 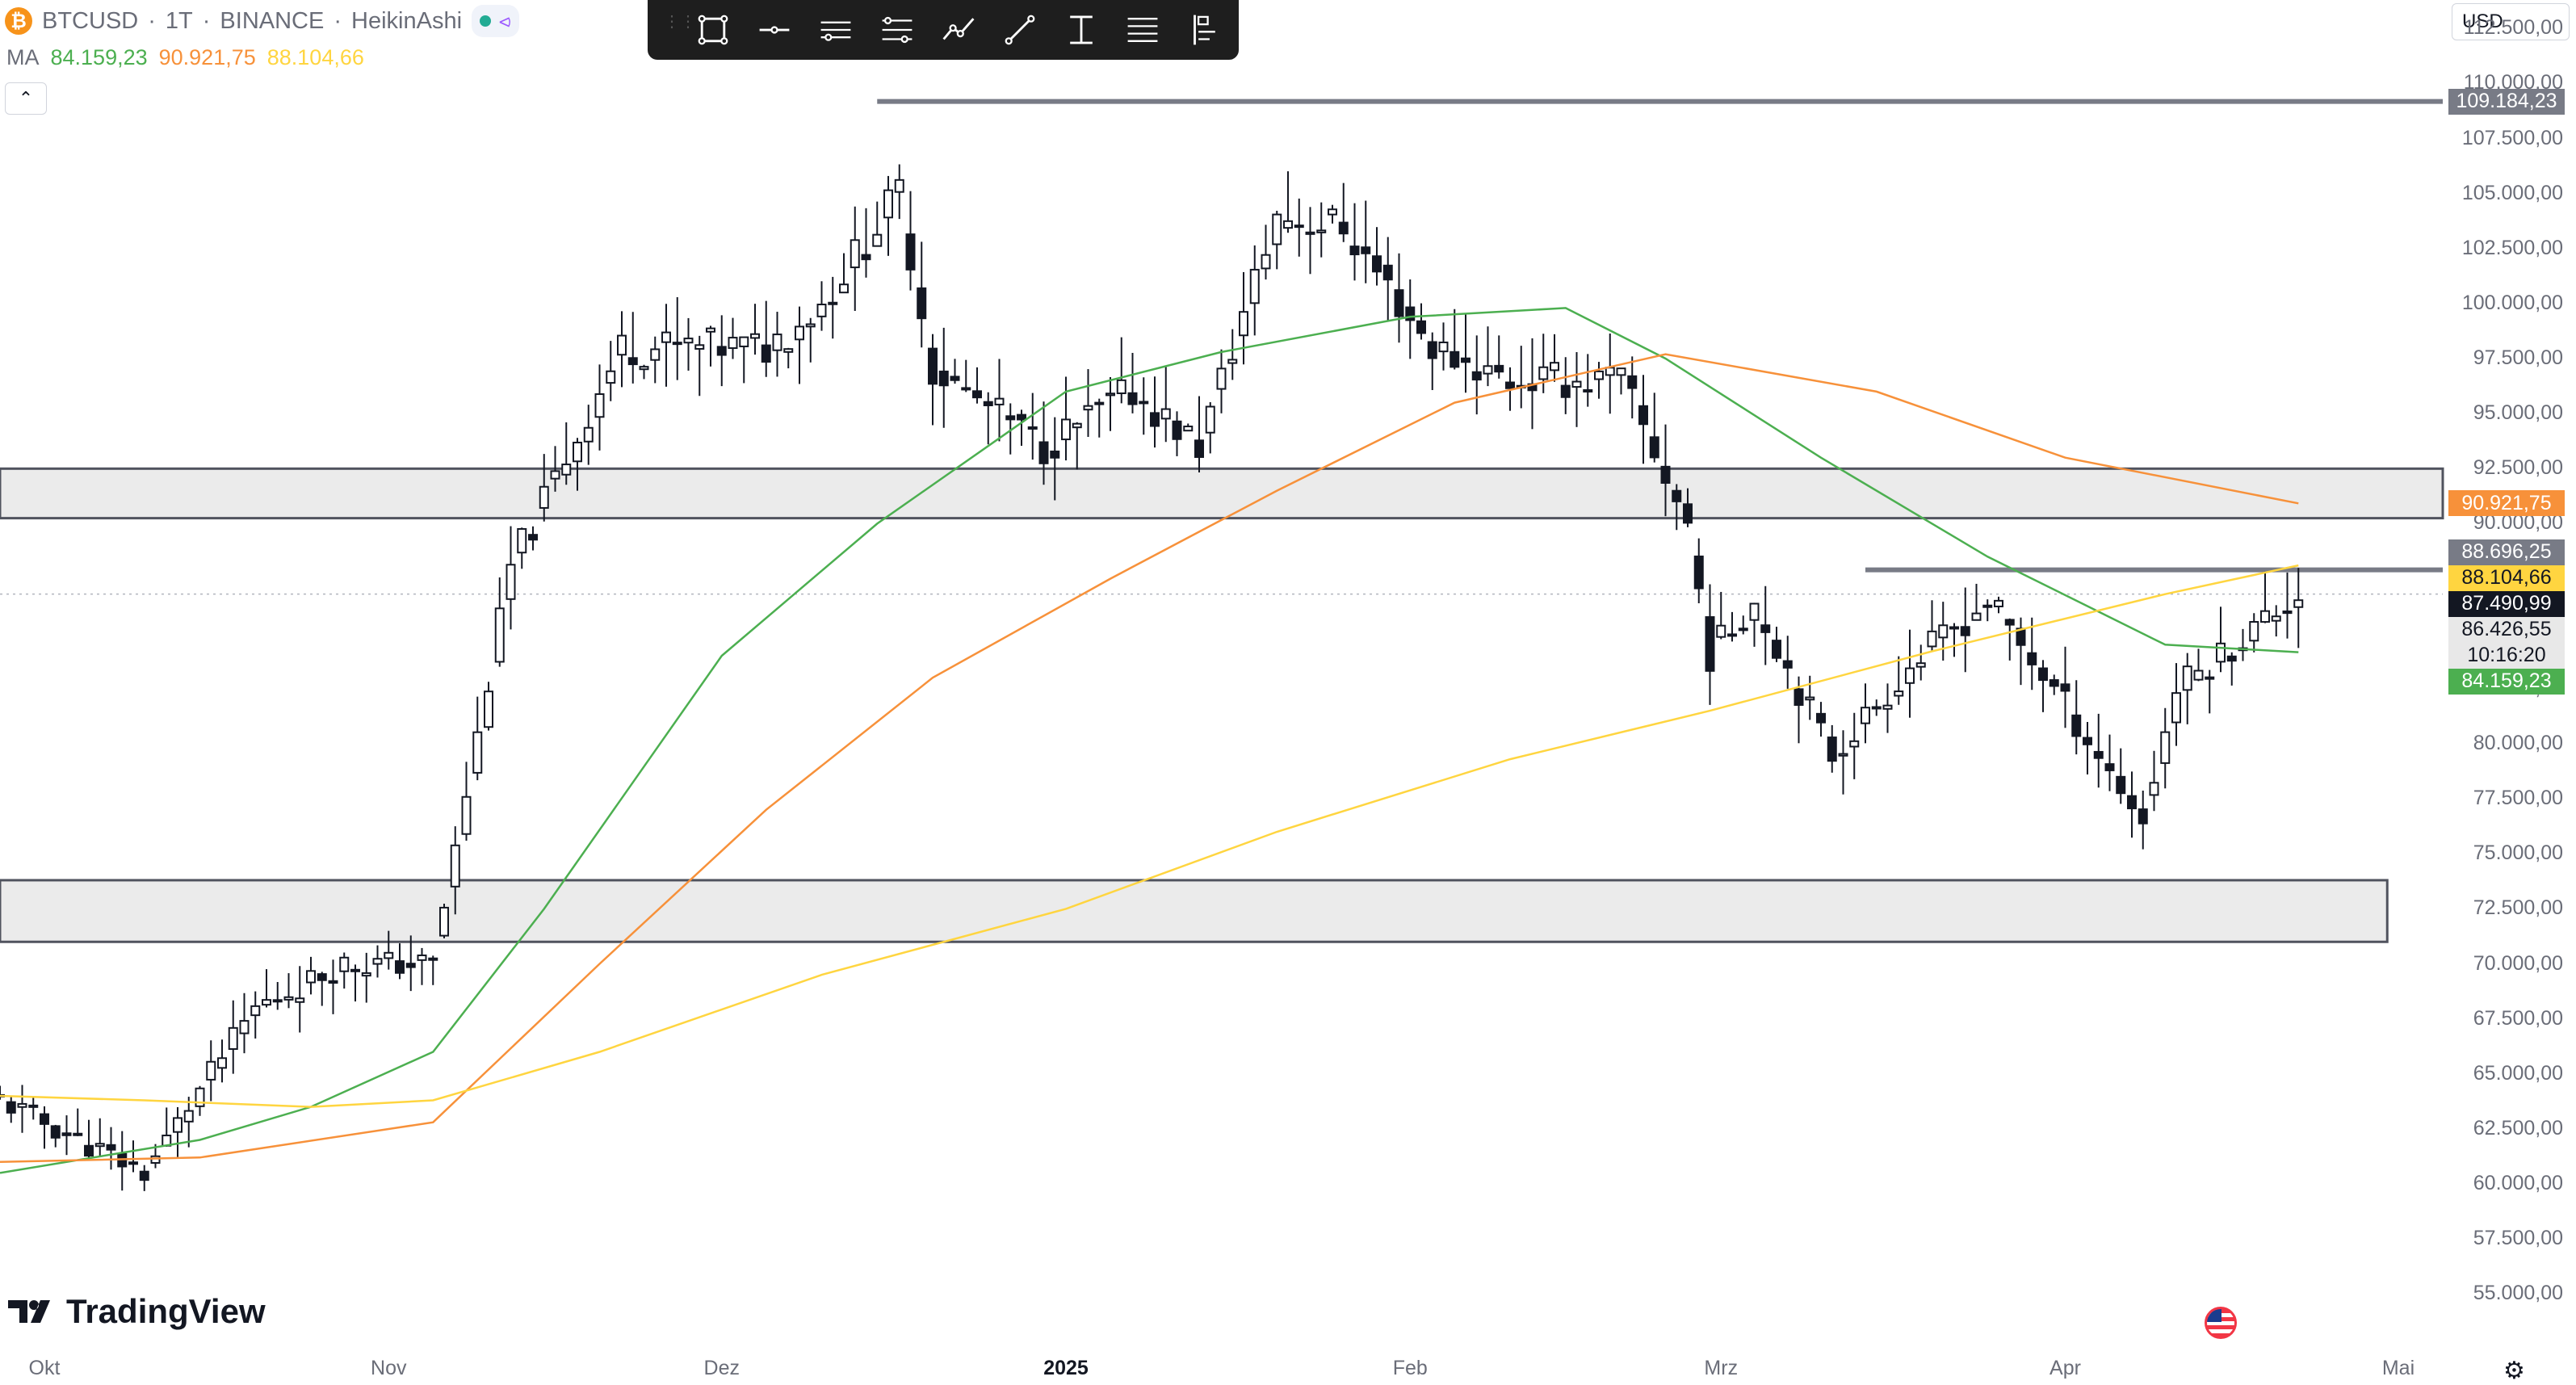 What do you see at coordinates (90, 20) in the screenshot?
I see `symbol-name: BTCUSD` at bounding box center [90, 20].